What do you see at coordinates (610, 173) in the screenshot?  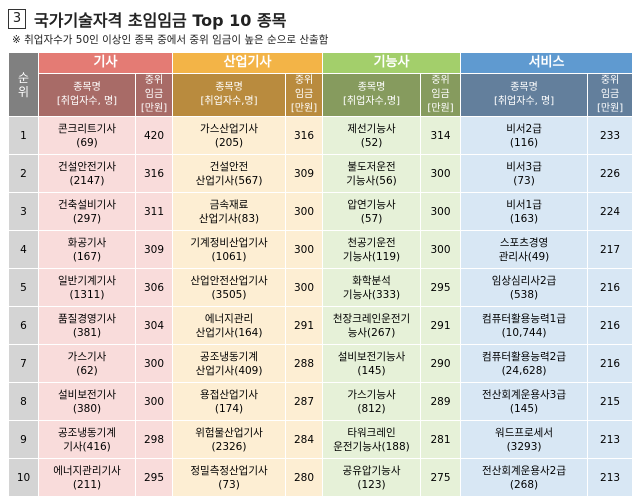 I see `wage: 226` at bounding box center [610, 173].